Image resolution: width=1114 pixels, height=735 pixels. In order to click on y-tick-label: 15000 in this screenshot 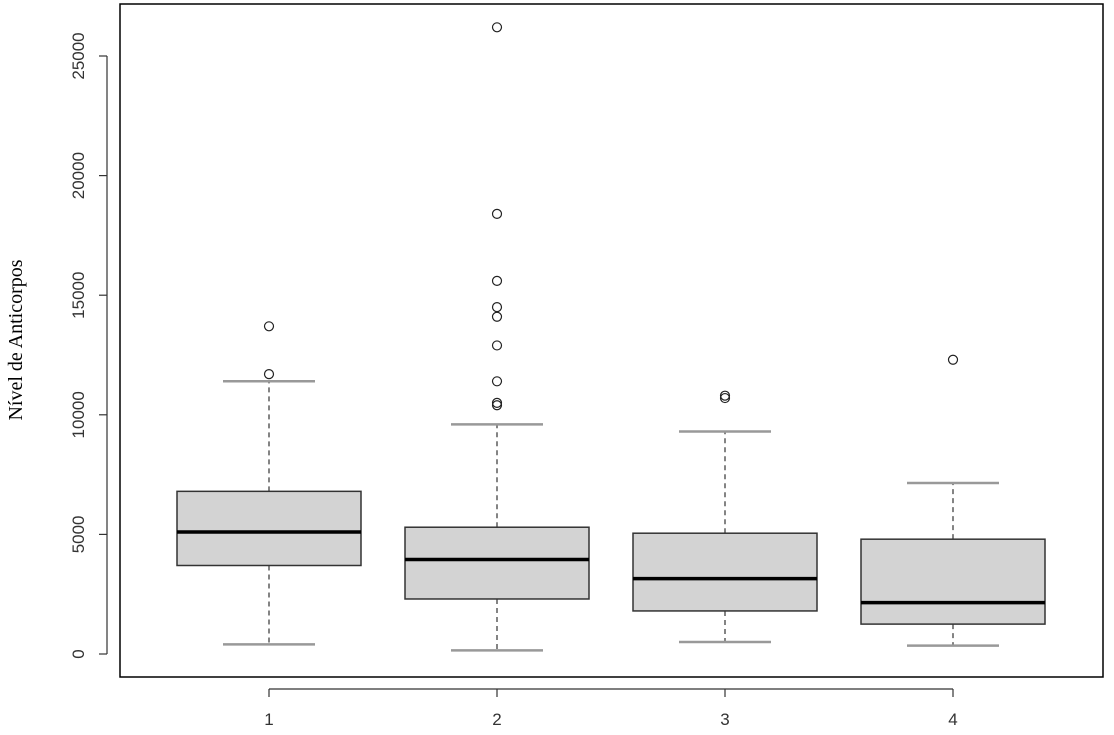, I will do `click(78, 295)`.